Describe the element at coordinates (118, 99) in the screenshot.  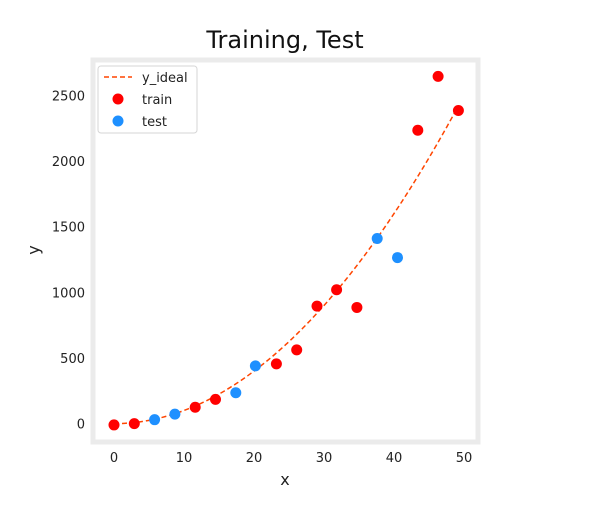
I see `legend-swatch-train` at that location.